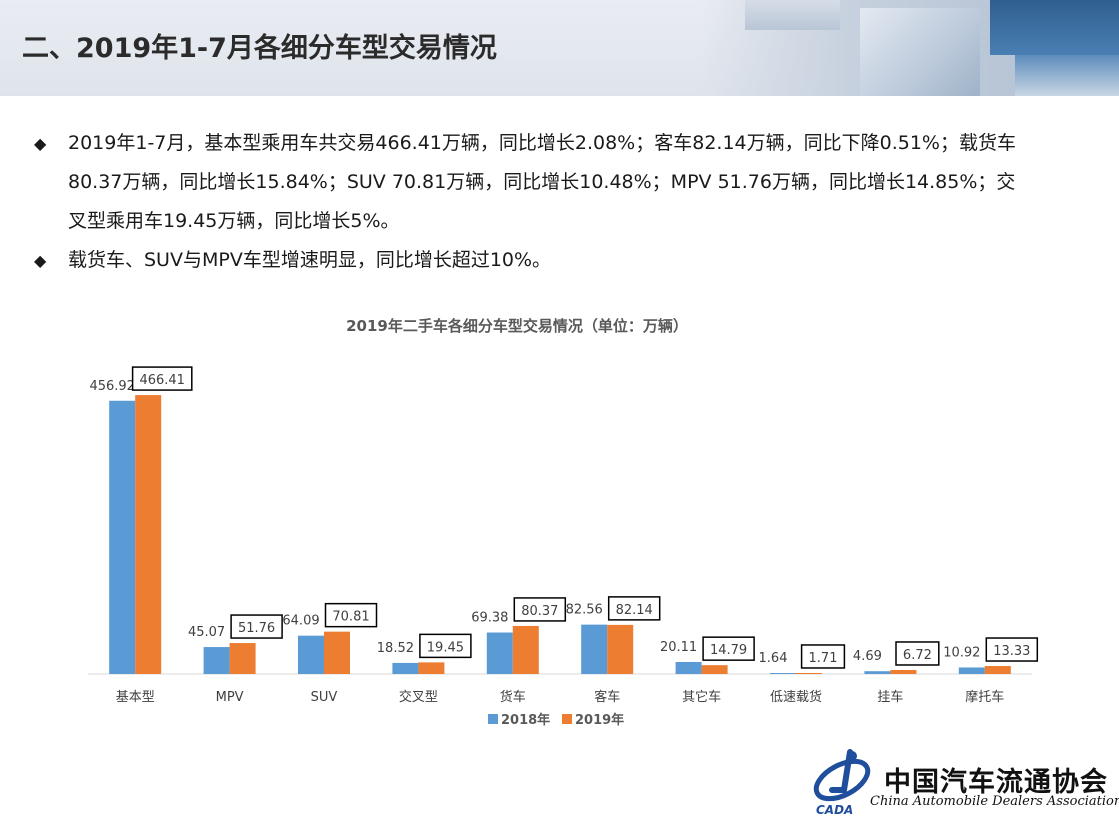 The image size is (1119, 816). I want to click on cada-abbr: CADA, so click(834, 809).